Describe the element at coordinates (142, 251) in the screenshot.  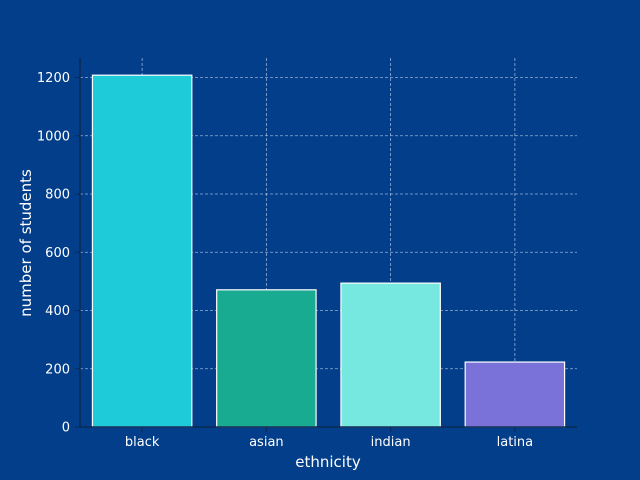
I see `bar-black` at that location.